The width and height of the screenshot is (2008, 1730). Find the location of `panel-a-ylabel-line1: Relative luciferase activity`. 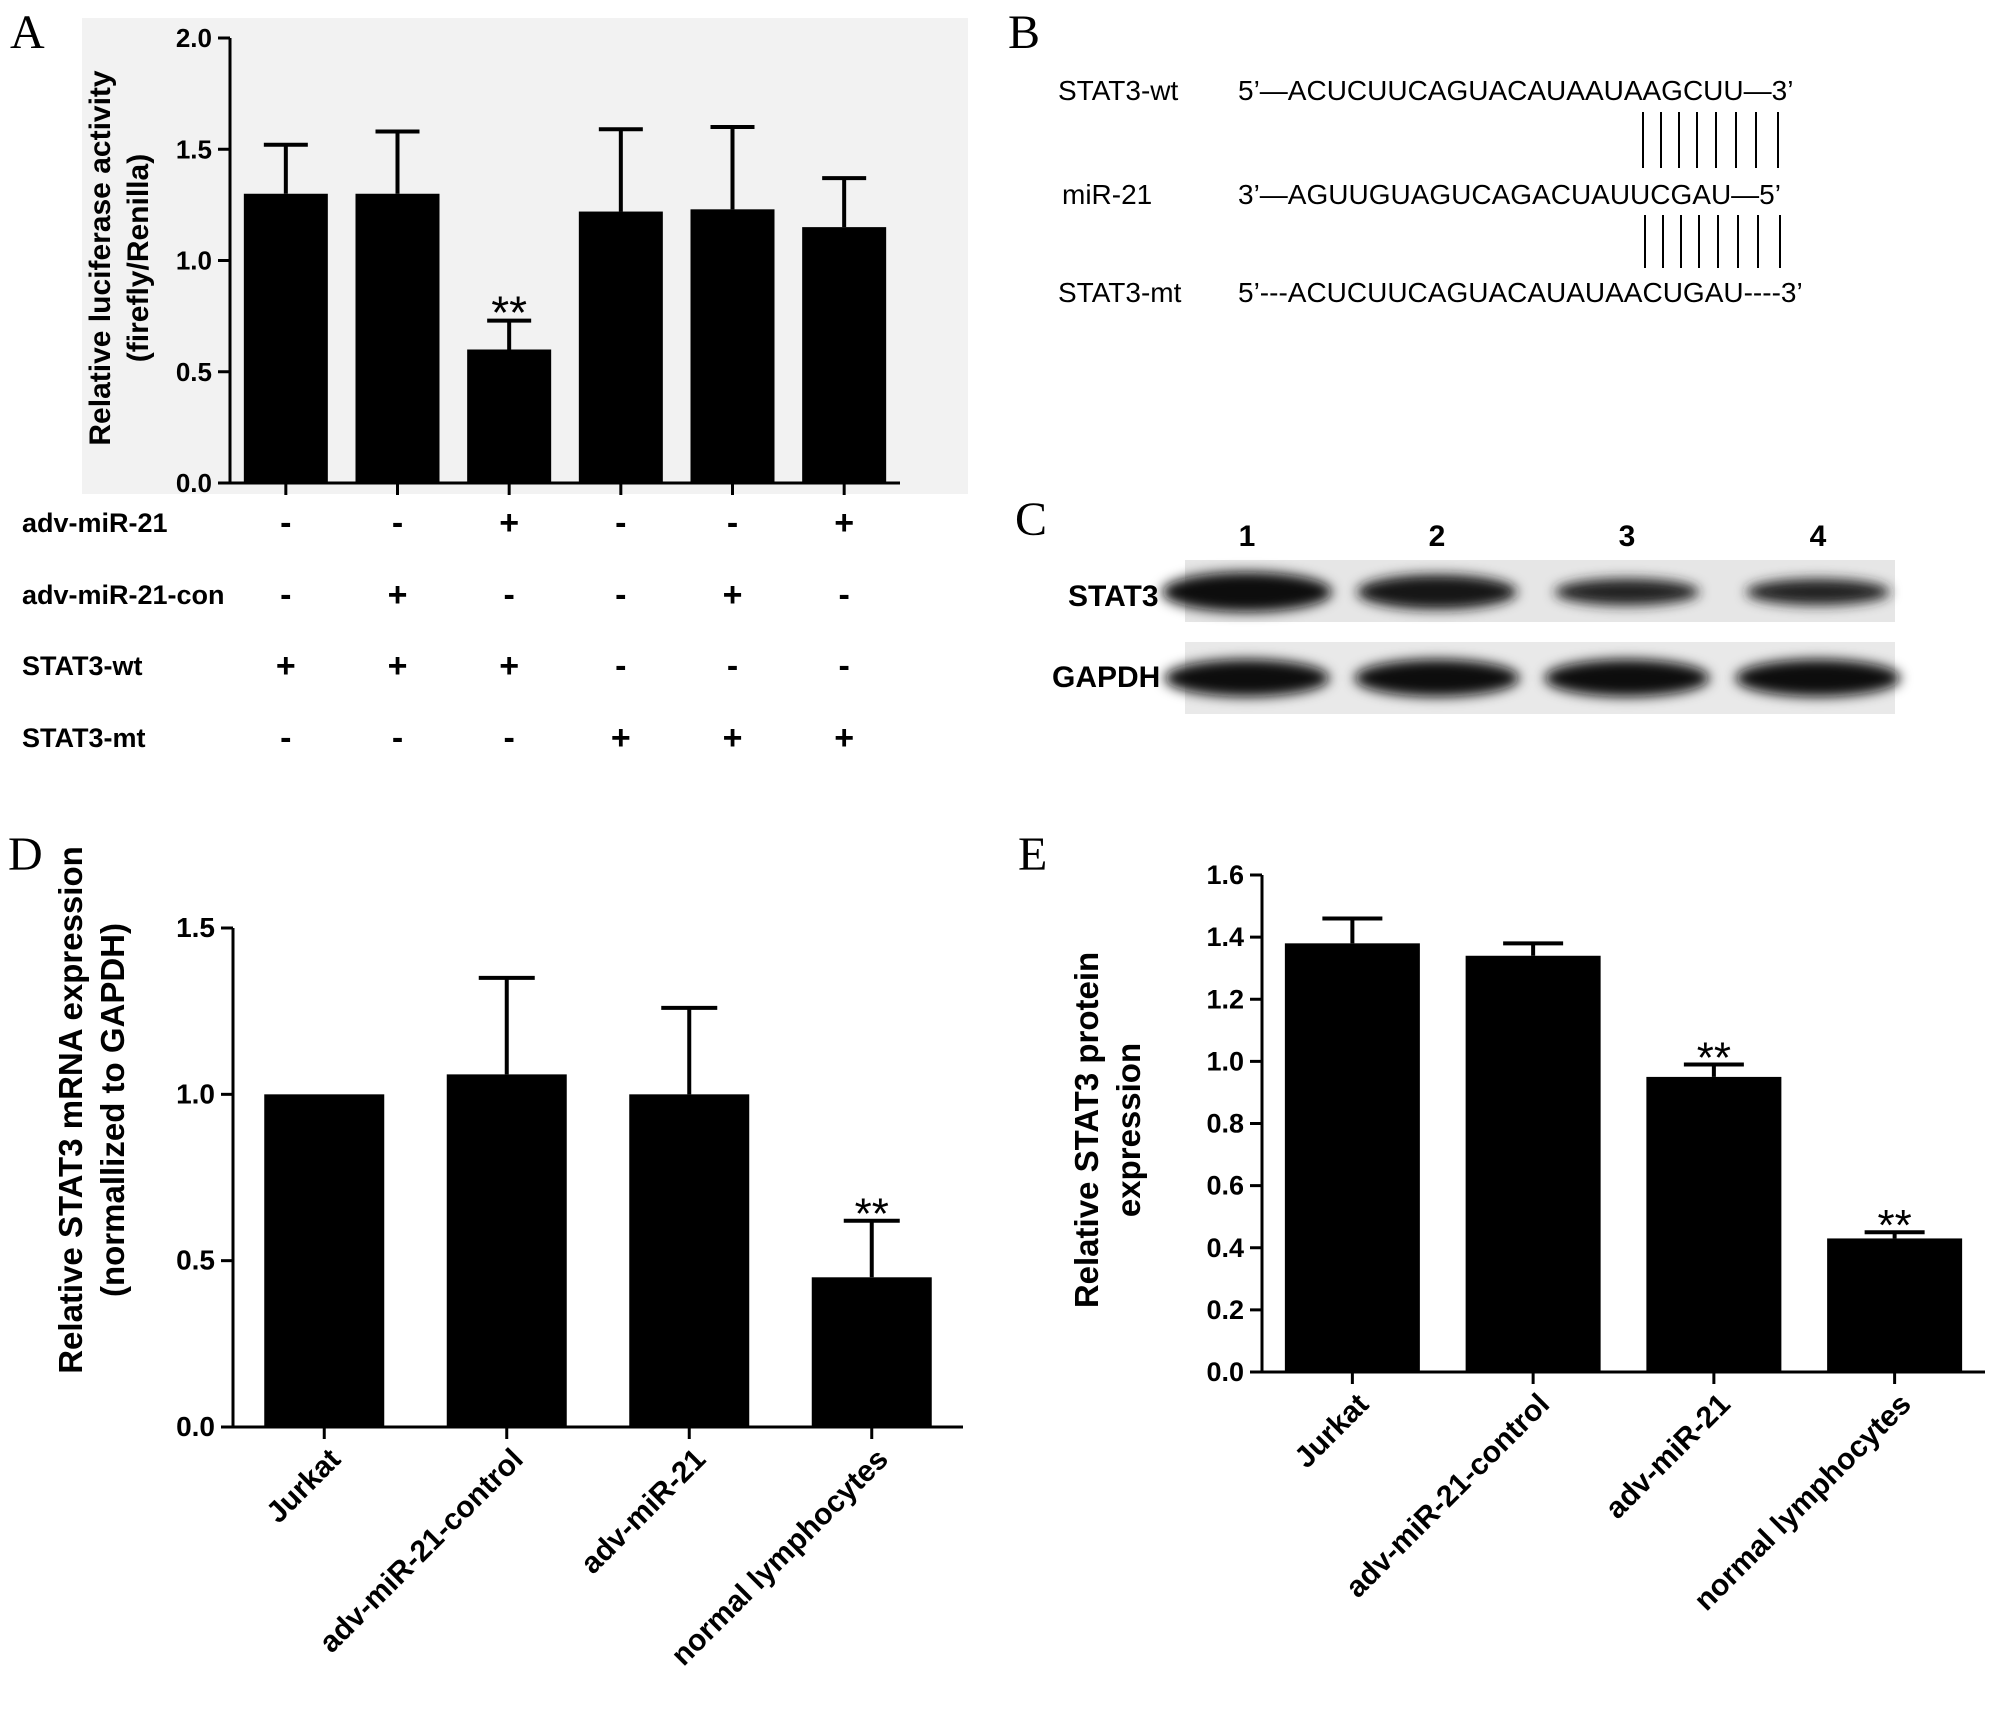

panel-a-ylabel-line1: Relative luciferase activity is located at coordinates (100, 258).